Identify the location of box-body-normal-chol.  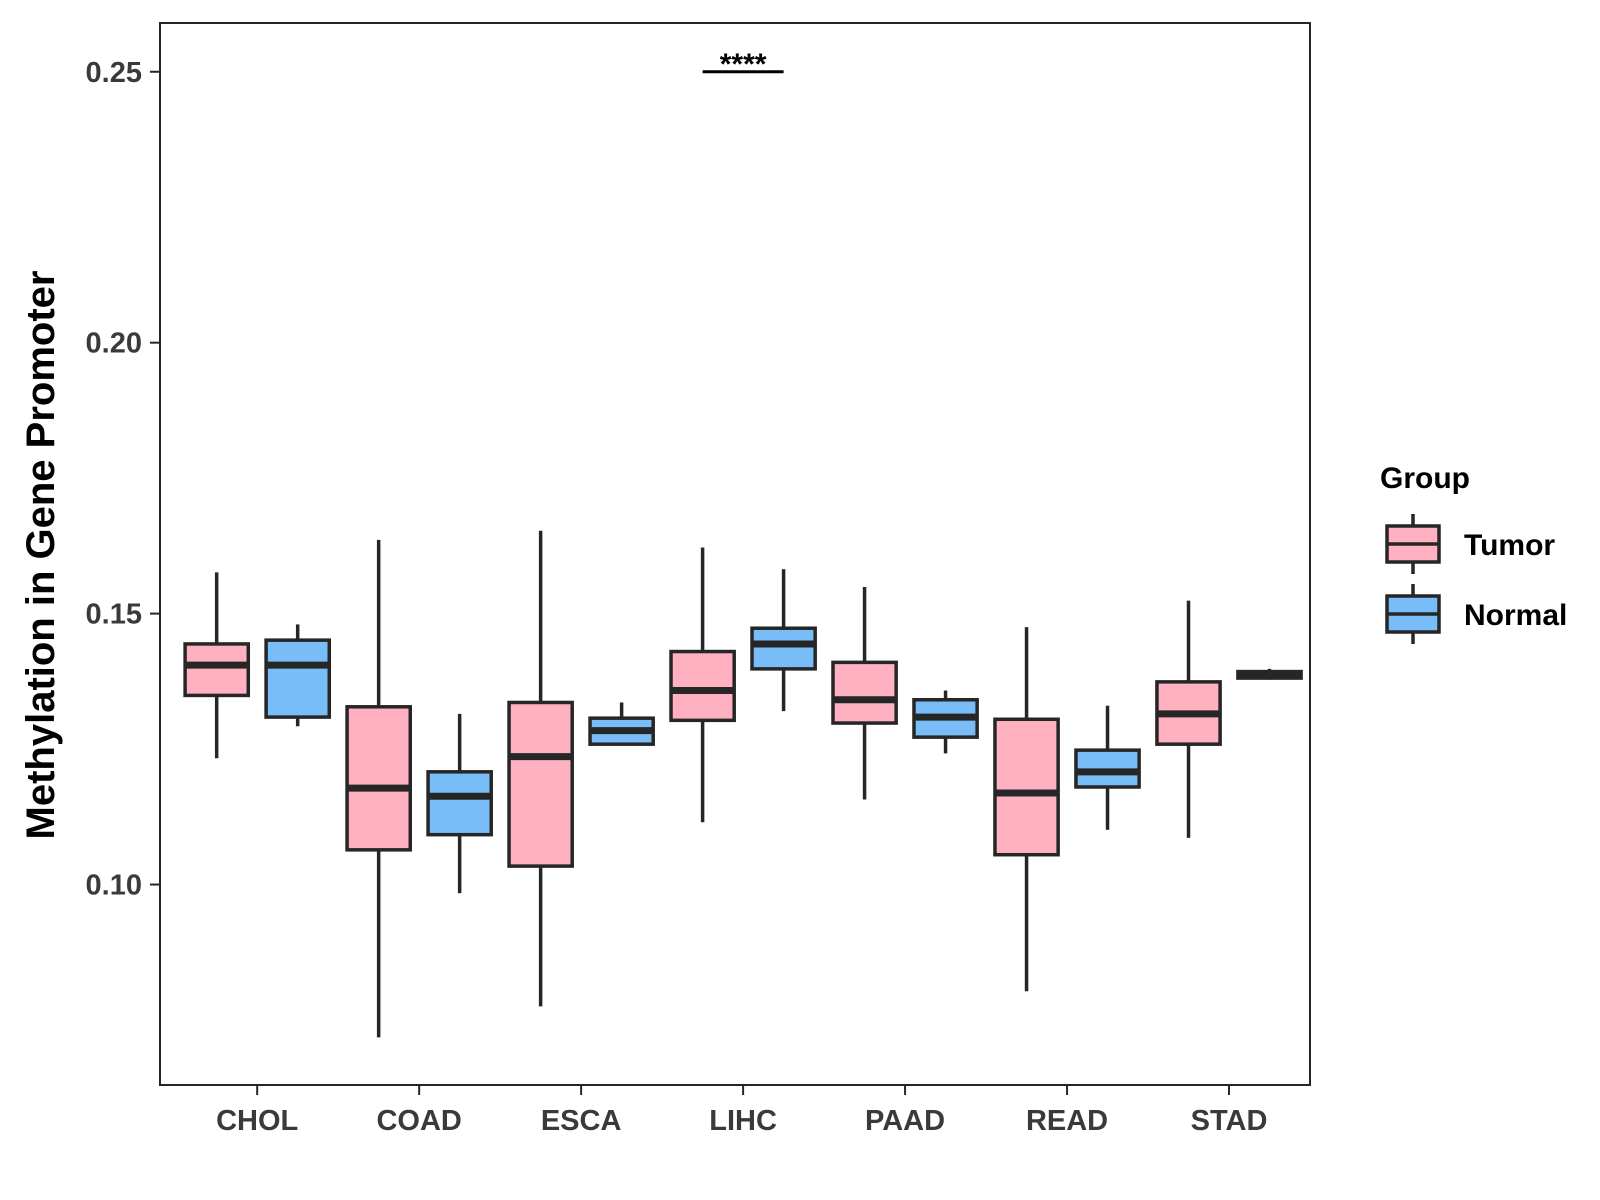
(298, 678).